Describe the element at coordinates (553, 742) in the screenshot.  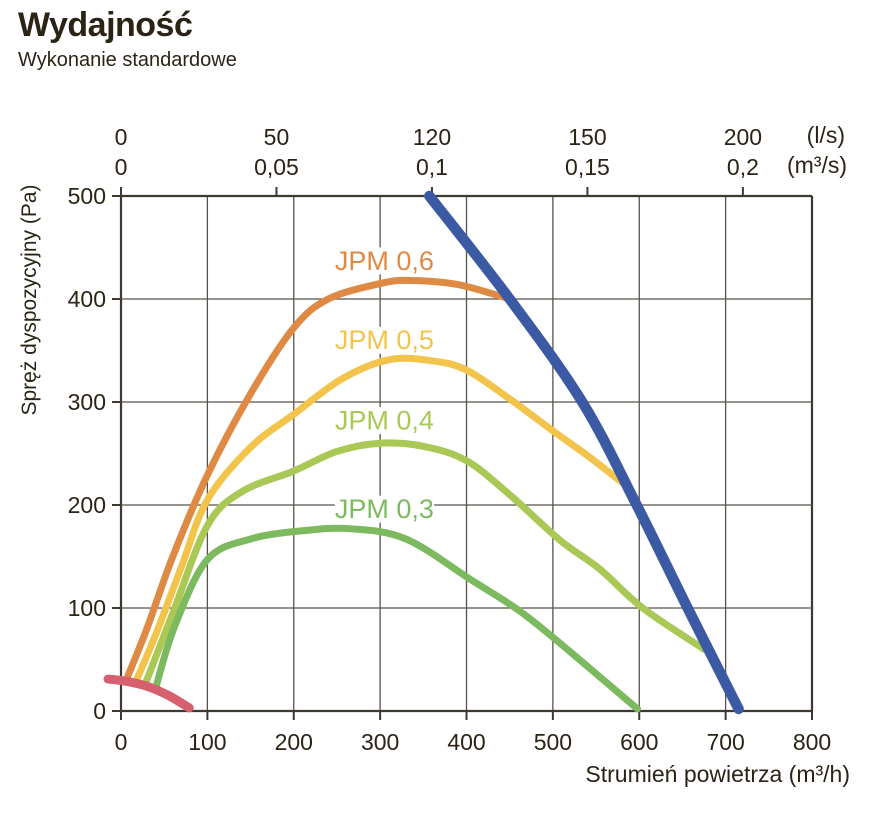
I see `x-tick-label: 500` at that location.